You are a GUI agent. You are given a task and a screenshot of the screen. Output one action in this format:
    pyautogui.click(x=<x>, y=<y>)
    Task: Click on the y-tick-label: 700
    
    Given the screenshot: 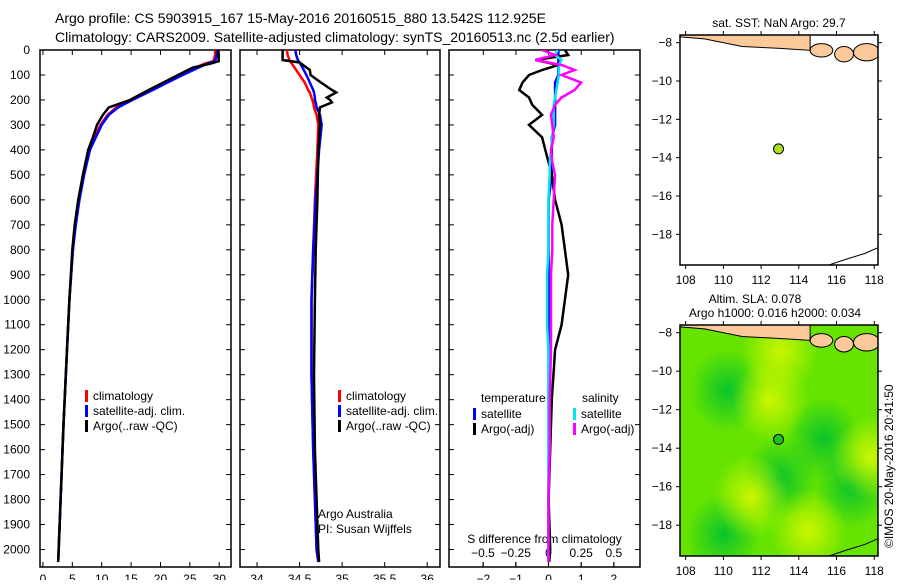 What is the action you would take?
    pyautogui.click(x=20, y=225)
    